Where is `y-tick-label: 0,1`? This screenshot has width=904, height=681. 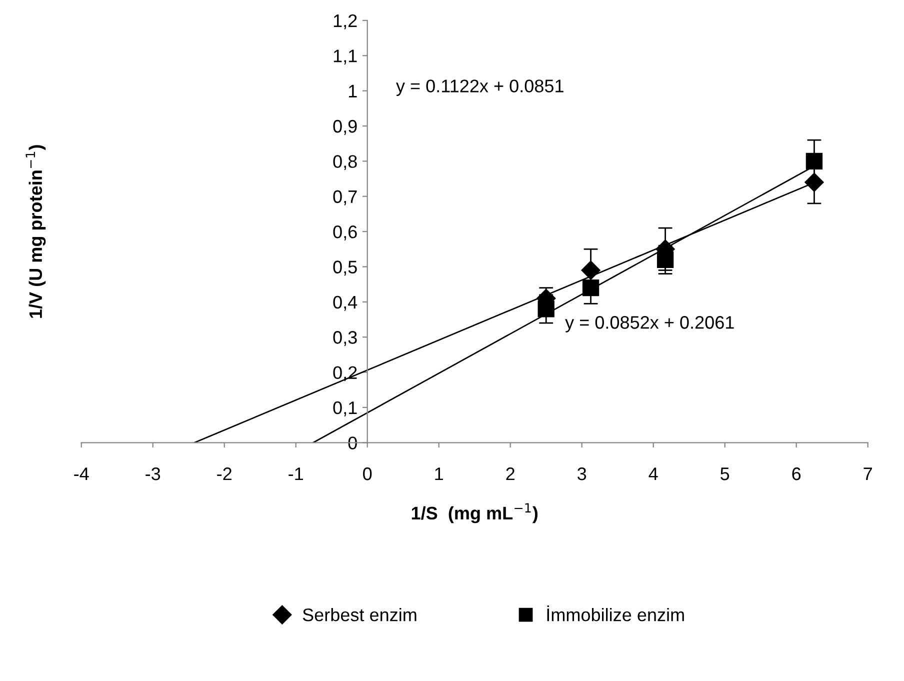 y-tick-label: 0,1 is located at coordinates (345, 408).